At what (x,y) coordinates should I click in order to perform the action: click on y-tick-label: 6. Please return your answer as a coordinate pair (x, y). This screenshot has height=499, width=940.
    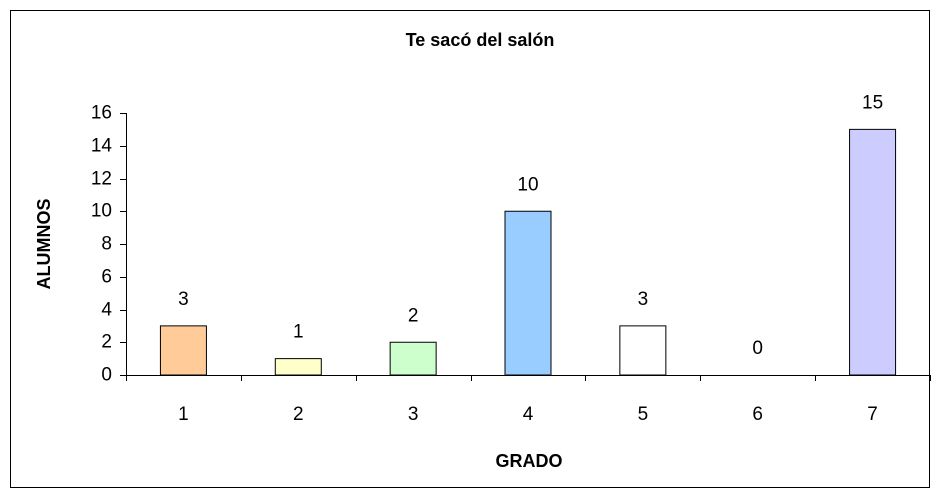
    Looking at the image, I should click on (106, 277).